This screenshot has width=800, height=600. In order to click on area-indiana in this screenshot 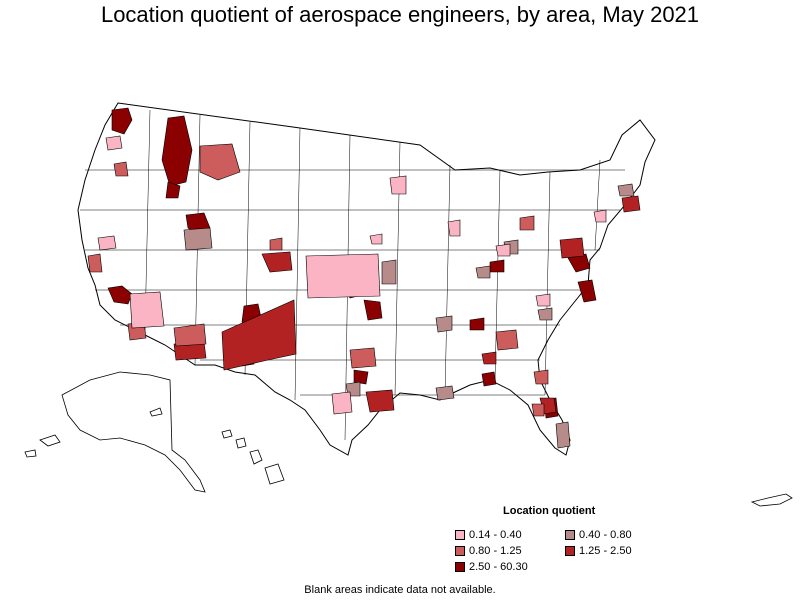, I will do `click(503, 250)`.